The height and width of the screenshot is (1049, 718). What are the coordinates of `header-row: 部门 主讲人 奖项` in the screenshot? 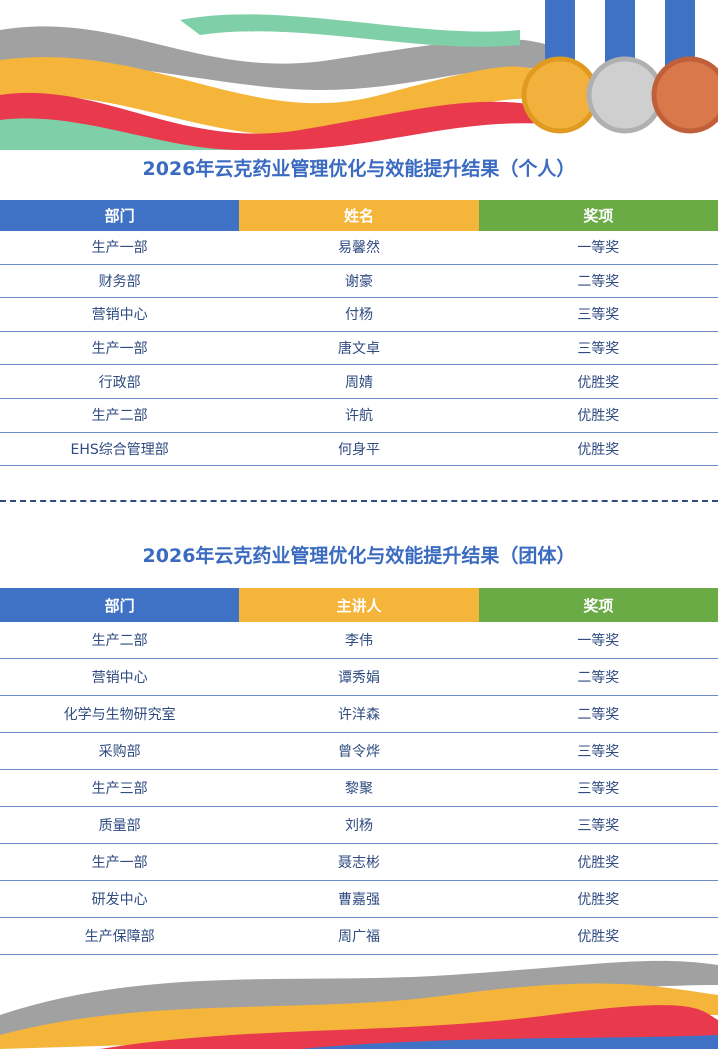 It's located at (359, 605).